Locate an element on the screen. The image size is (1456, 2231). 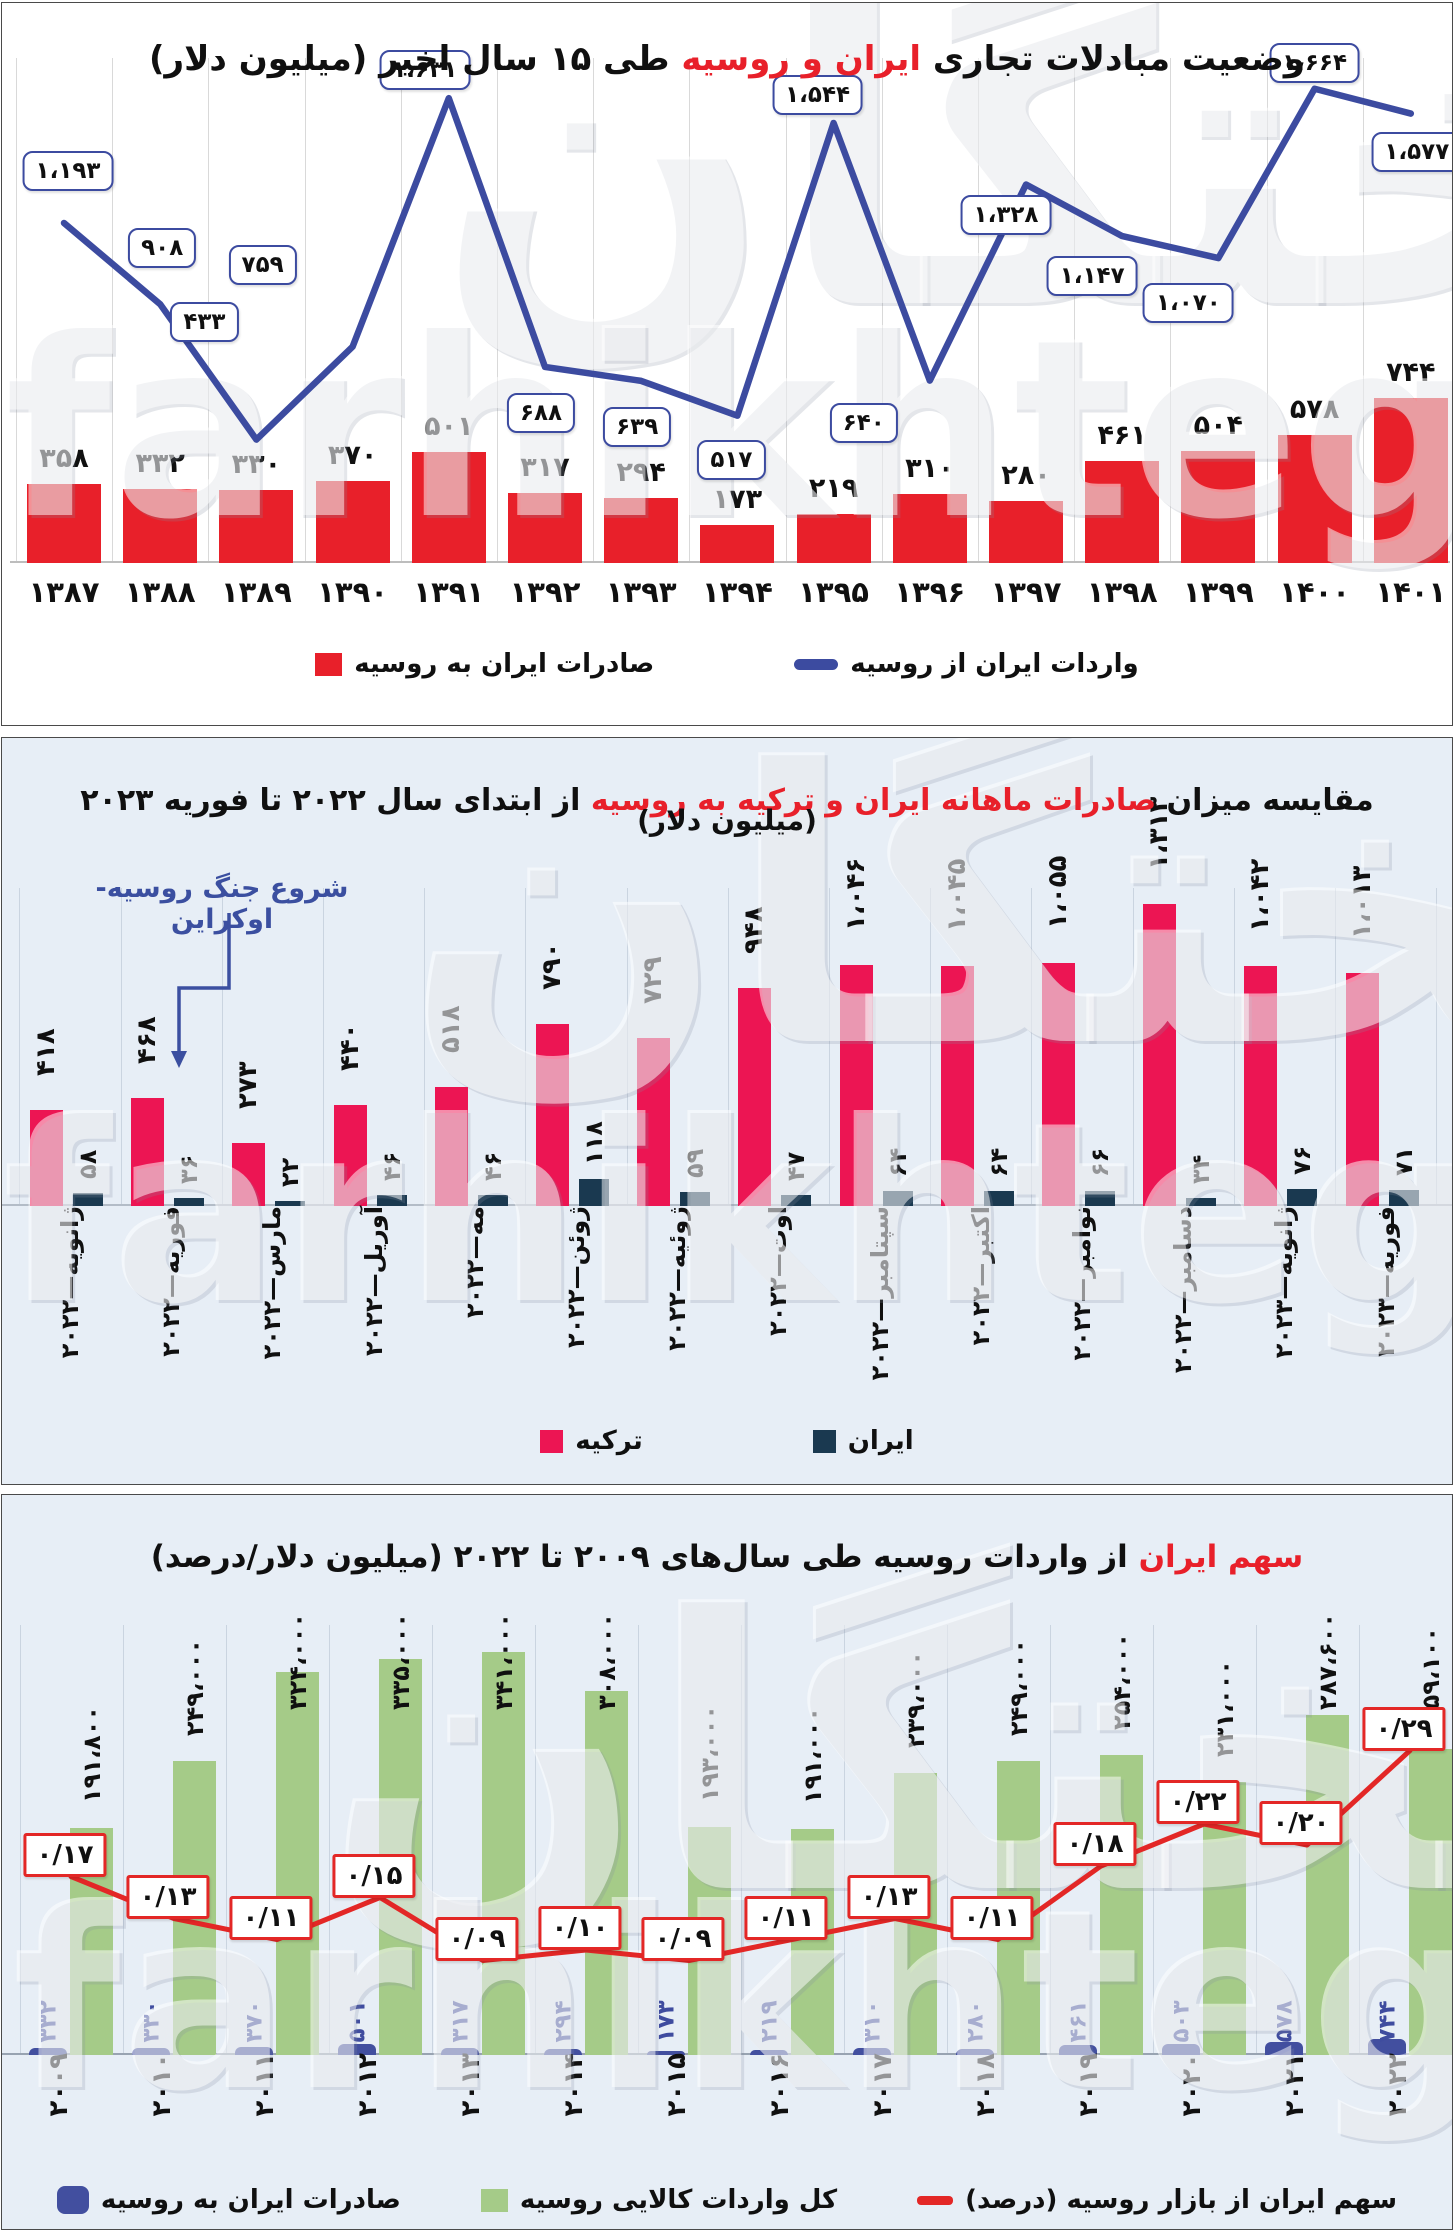
iran-exports-value-label: ۳۳۲ is located at coordinates (48, 2021).